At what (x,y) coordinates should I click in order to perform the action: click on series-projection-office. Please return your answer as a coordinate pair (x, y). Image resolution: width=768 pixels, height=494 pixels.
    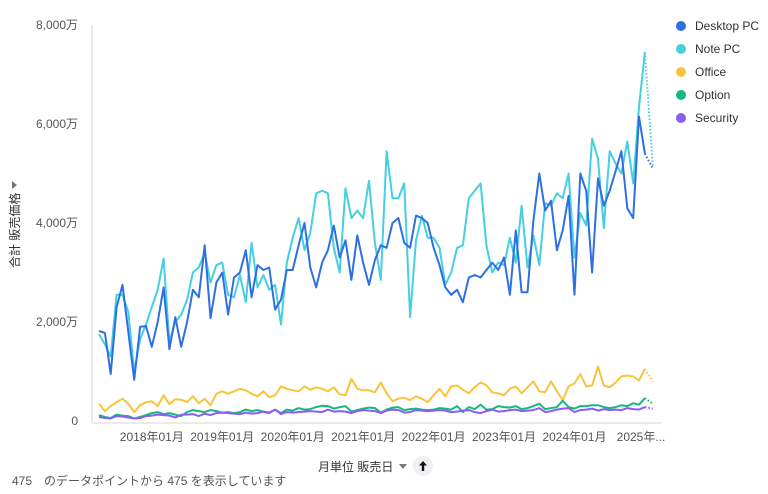
    Looking at the image, I should click on (649, 375).